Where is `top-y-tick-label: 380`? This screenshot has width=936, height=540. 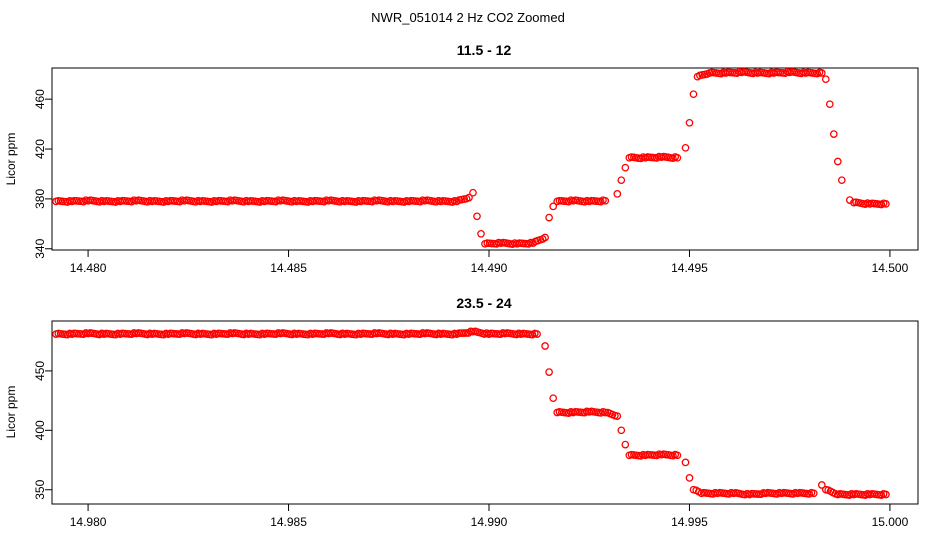
top-y-tick-label: 380 is located at coordinates (40, 199).